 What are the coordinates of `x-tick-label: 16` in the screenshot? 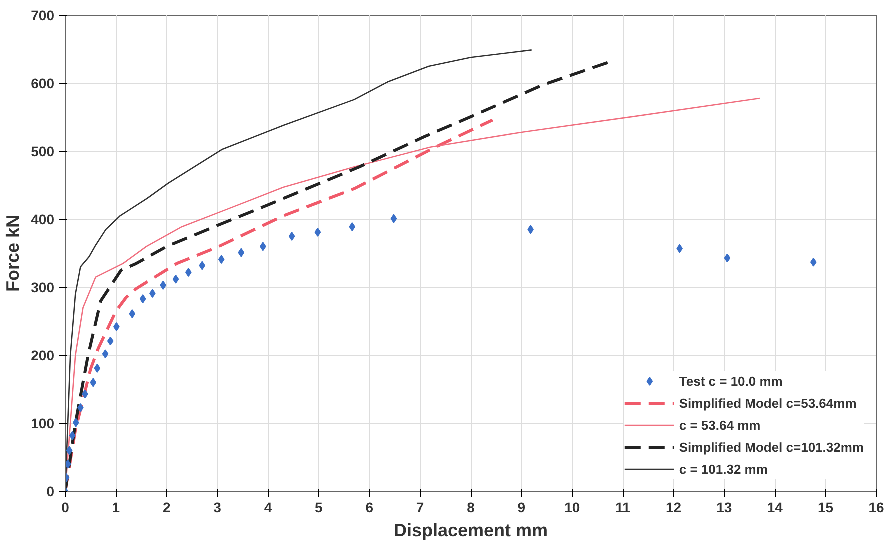 It's located at (876, 508).